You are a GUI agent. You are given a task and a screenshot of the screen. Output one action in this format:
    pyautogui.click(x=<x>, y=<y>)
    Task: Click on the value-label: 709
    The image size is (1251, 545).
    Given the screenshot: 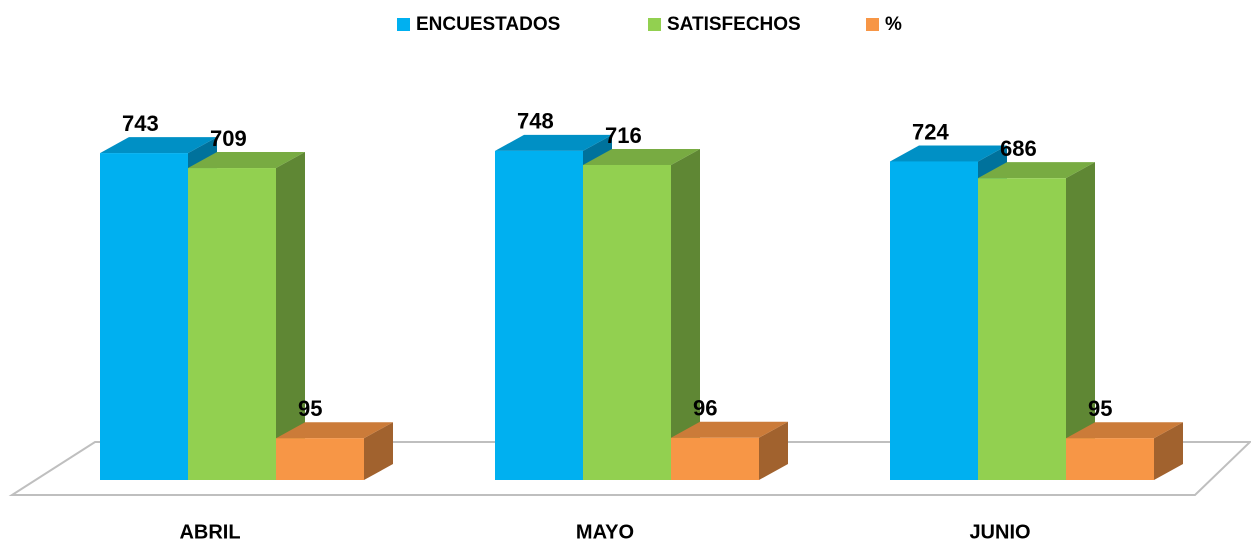 What is the action you would take?
    pyautogui.click(x=228, y=138)
    